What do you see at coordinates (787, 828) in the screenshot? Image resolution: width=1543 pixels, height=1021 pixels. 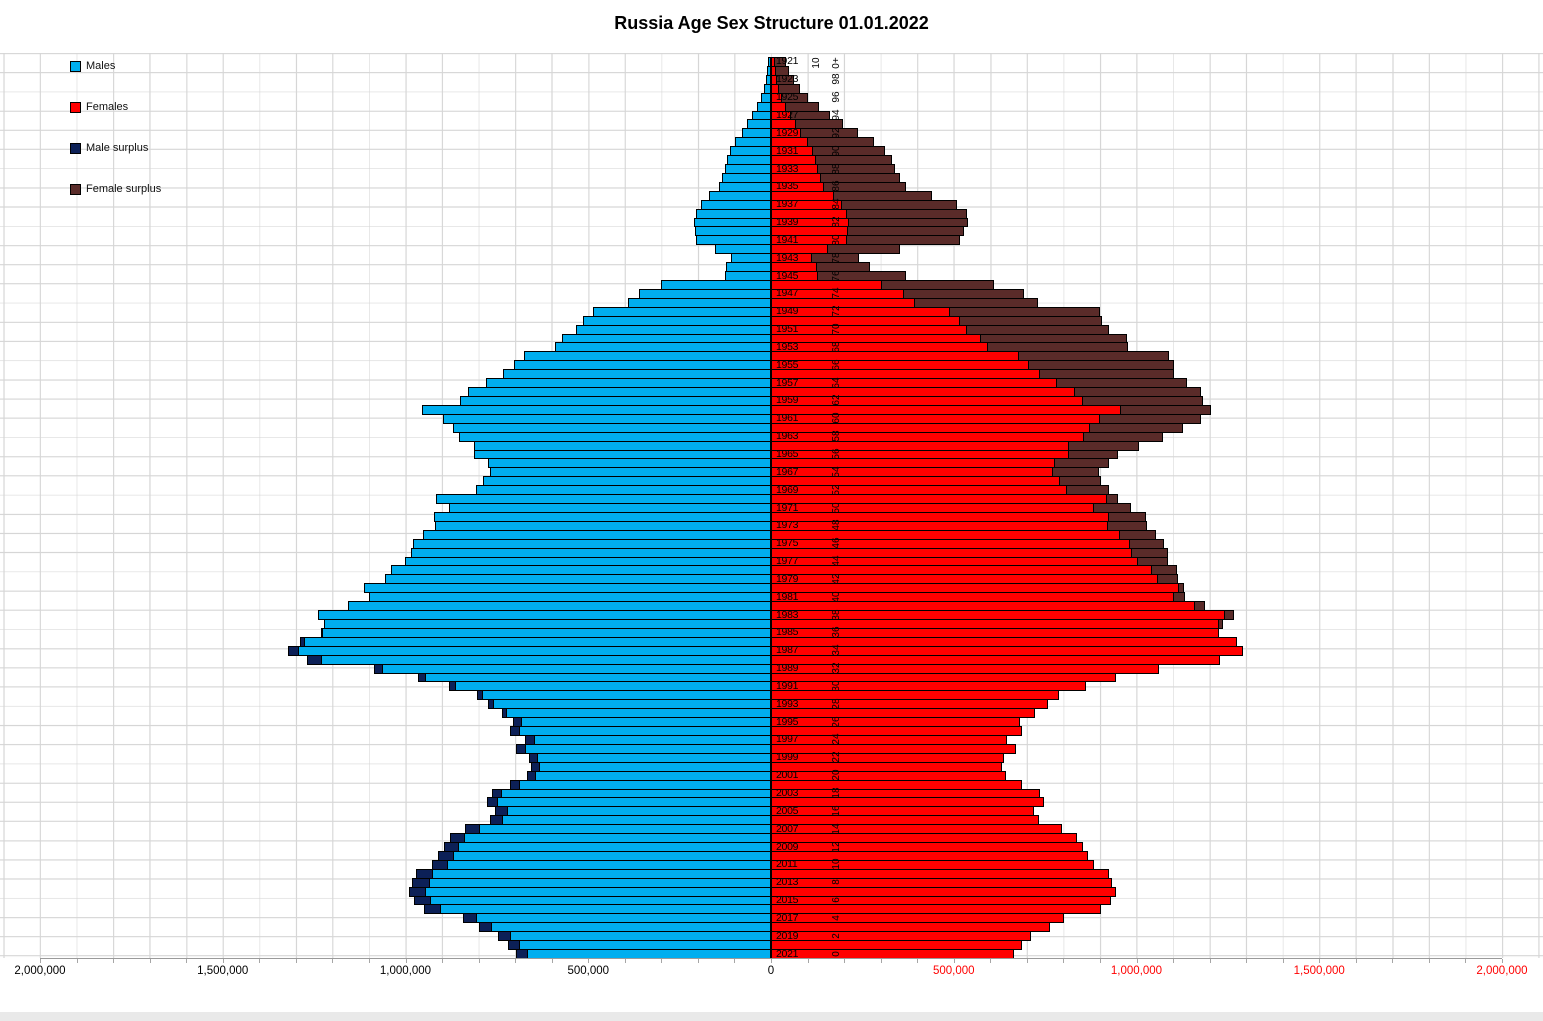 I see `year-label-2007: 2007` at bounding box center [787, 828].